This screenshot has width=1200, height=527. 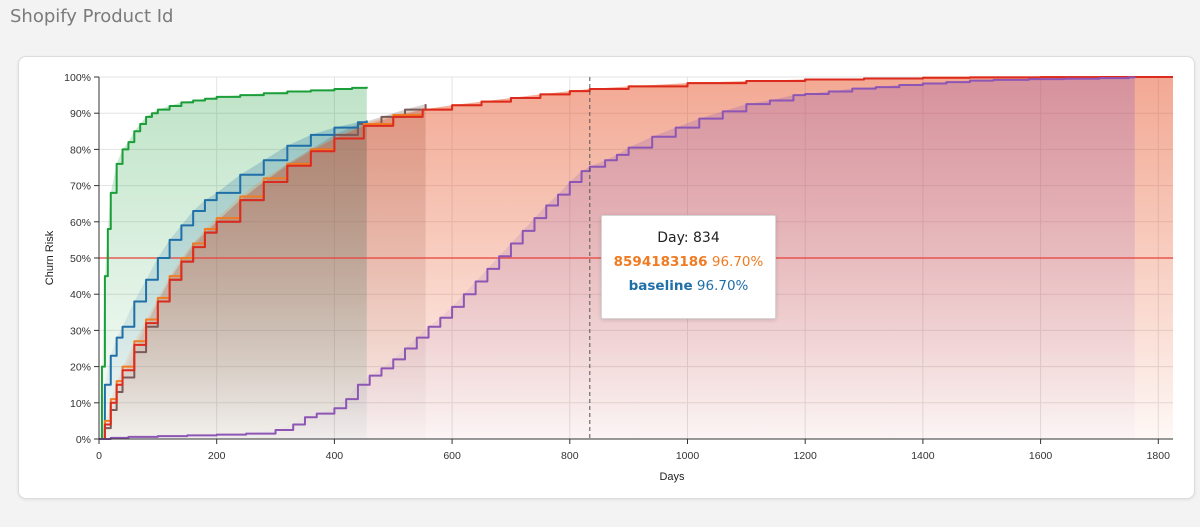 What do you see at coordinates (688, 238) in the screenshot?
I see `tooltip-day: Day: 834` at bounding box center [688, 238].